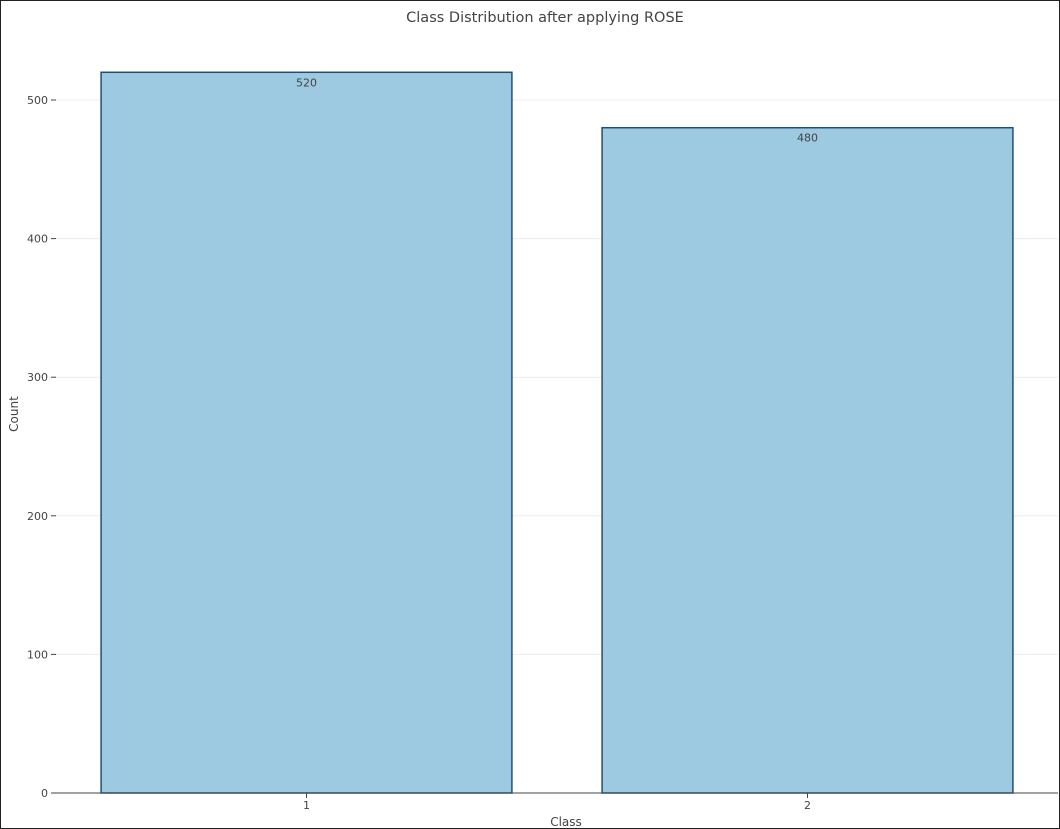 Image resolution: width=1060 pixels, height=829 pixels. Describe the element at coordinates (807, 805) in the screenshot. I see `x-tick-label: 2` at that location.